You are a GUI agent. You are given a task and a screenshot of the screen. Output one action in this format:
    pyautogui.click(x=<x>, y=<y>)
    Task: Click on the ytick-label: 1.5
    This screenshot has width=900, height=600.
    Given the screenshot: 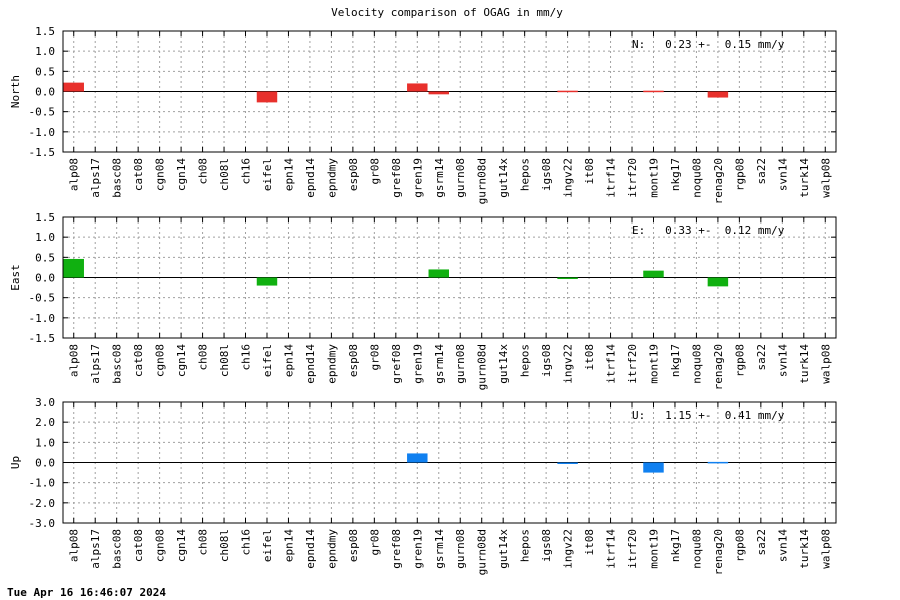 What is the action you would take?
    pyautogui.click(x=45, y=31)
    